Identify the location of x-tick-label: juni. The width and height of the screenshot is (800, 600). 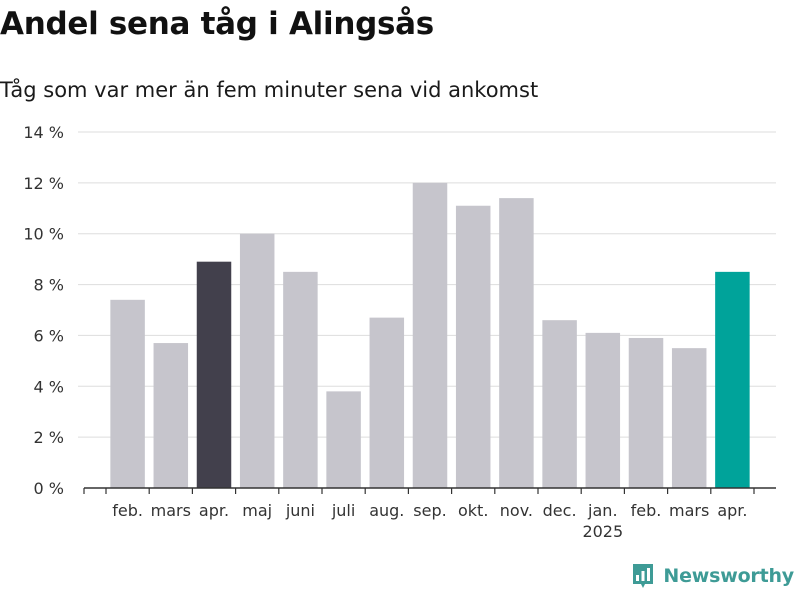
(300, 510).